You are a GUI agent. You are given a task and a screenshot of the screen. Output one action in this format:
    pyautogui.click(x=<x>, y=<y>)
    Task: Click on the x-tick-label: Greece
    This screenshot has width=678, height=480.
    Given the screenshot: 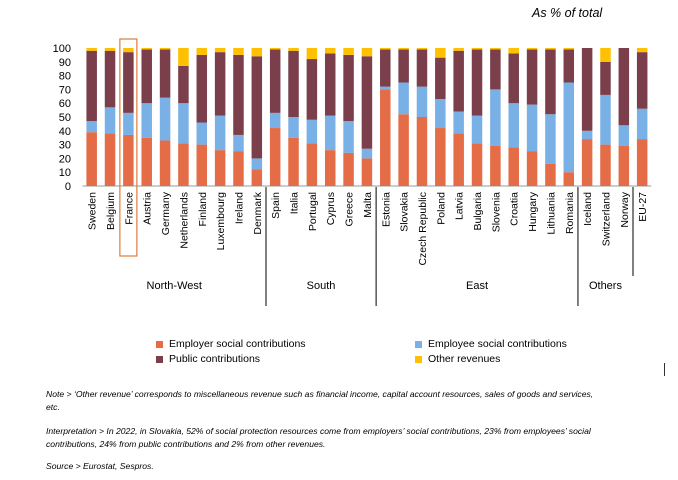 What is the action you would take?
    pyautogui.click(x=350, y=209)
    